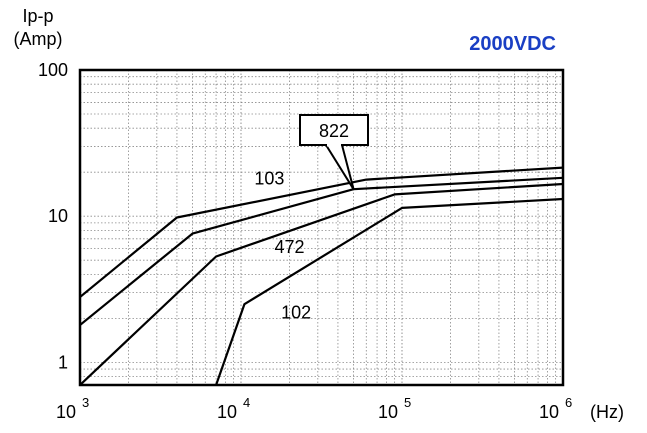 Image resolution: width=647 pixels, height=433 pixels. I want to click on chart-title: 2000VDC, so click(512, 44).